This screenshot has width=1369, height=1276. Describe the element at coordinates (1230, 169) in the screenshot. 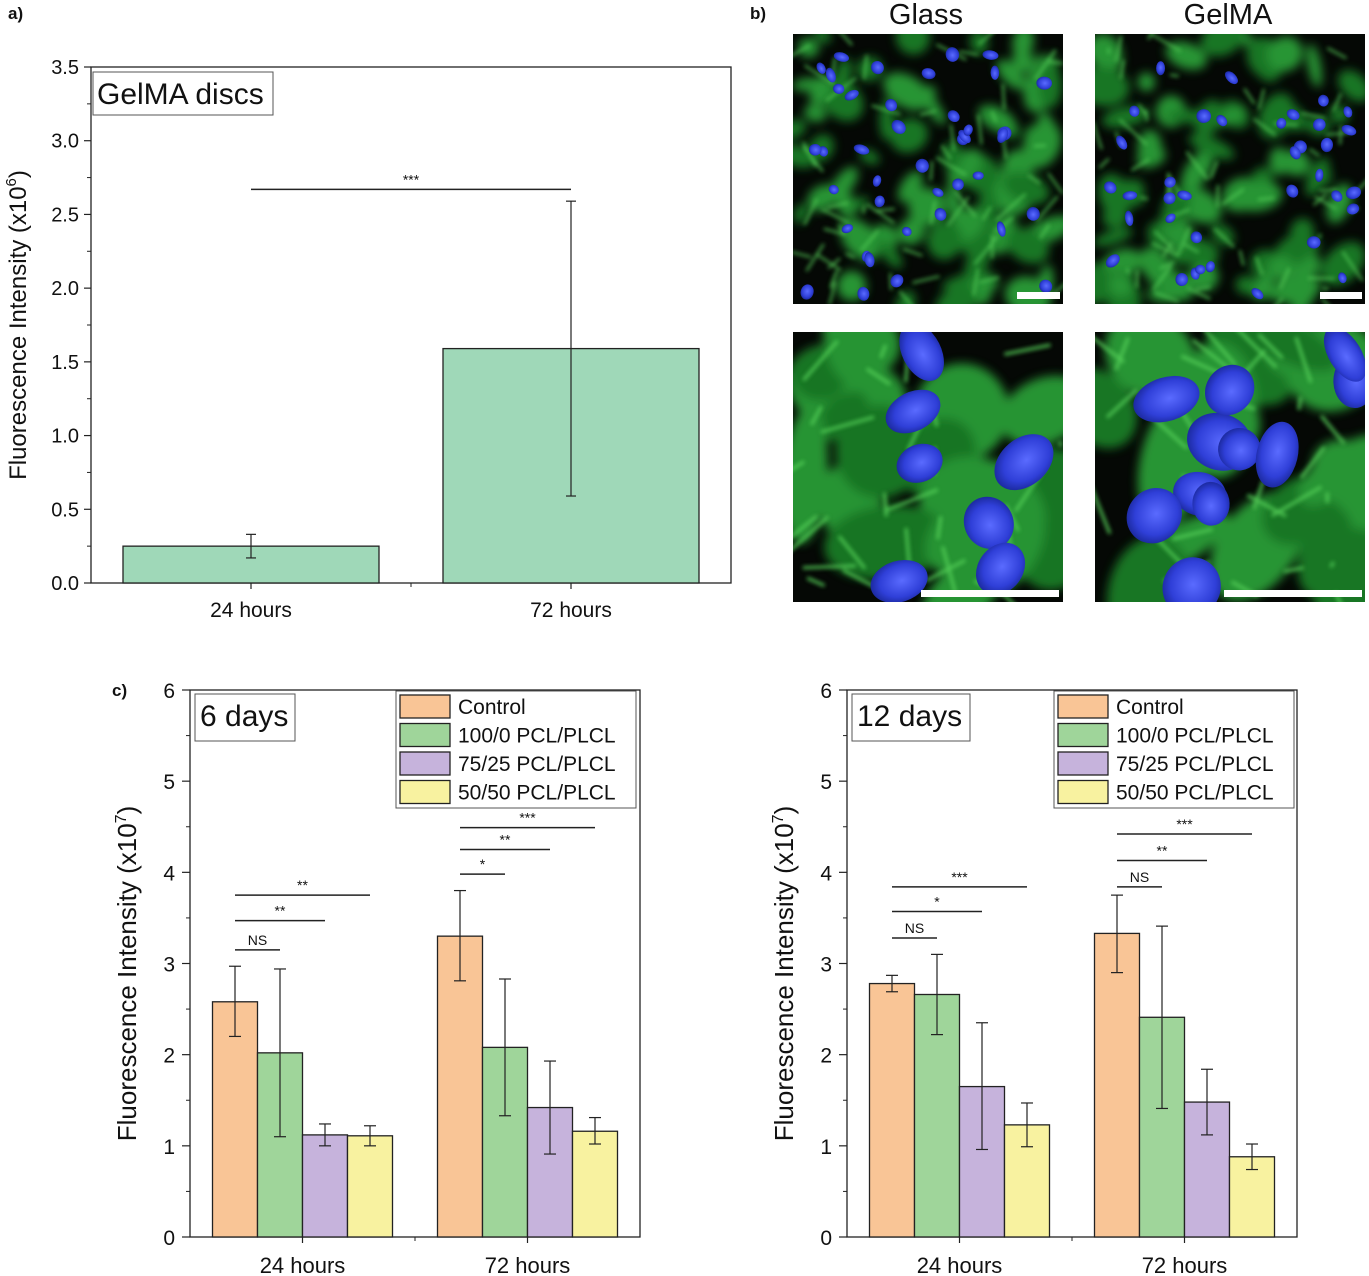

I see `micrograph-gelma-low-mag` at that location.